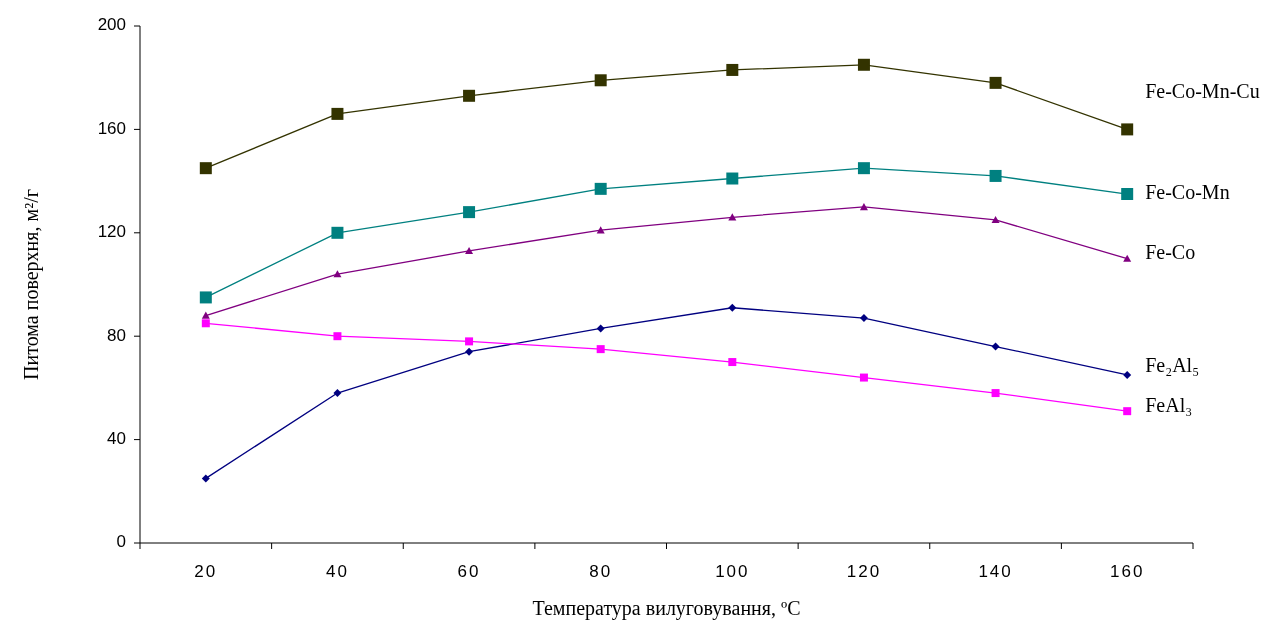  What do you see at coordinates (111, 25) in the screenshot?
I see `y-tick-label: 200` at bounding box center [111, 25].